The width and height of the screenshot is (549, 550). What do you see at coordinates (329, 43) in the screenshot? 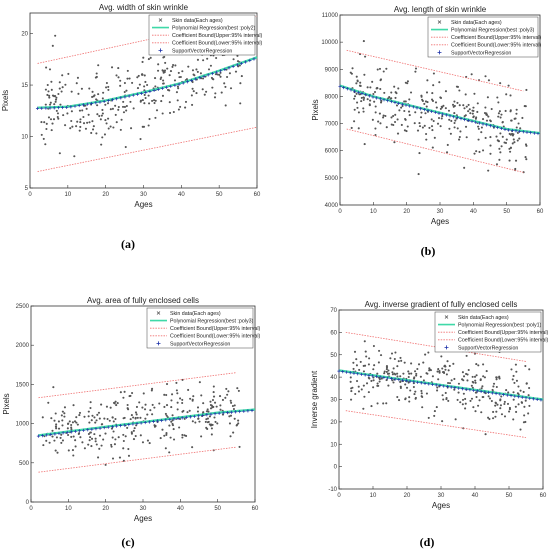
I see `y-tick-label: 10000` at bounding box center [329, 43].